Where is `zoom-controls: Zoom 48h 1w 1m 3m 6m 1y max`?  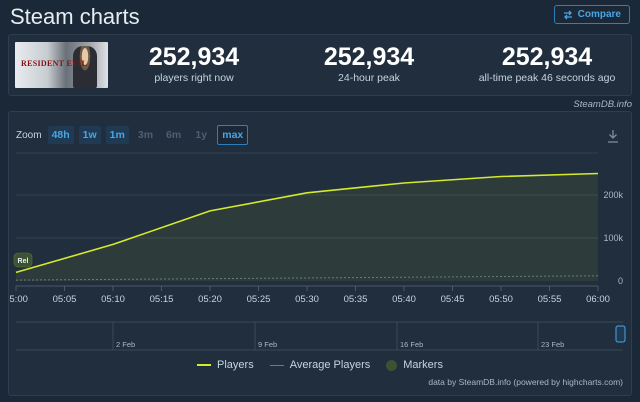 zoom-controls: Zoom 48h 1w 1m 3m 6m 1y max is located at coordinates (132, 135).